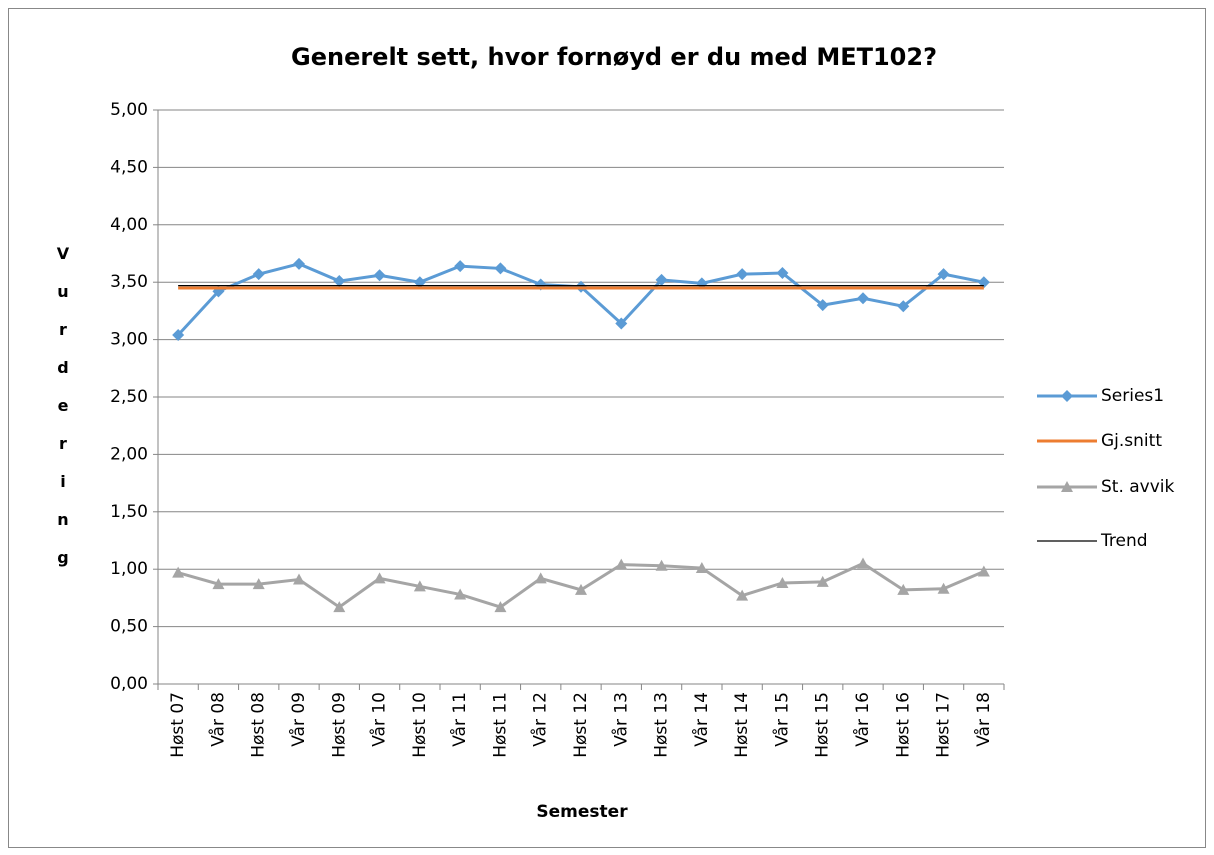 The image size is (1214, 855). What do you see at coordinates (129, 225) in the screenshot?
I see `y-tick-label: 4,00` at bounding box center [129, 225].